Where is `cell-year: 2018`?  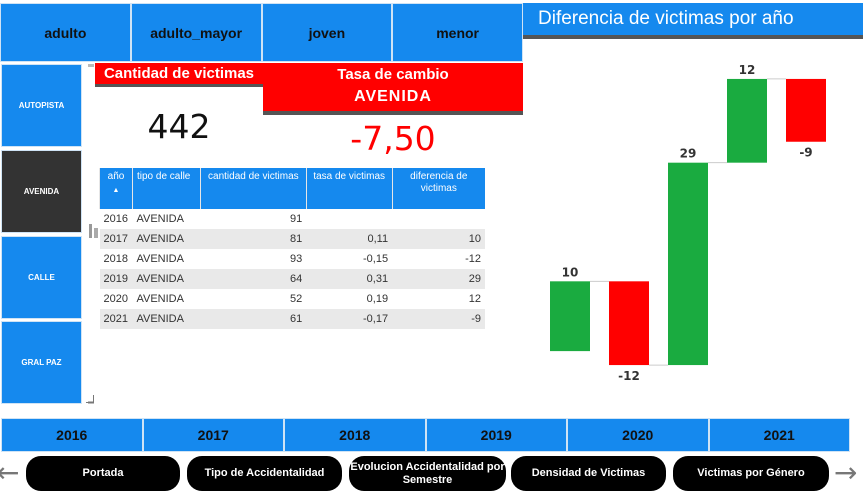 cell-year: 2018 is located at coordinates (115, 259).